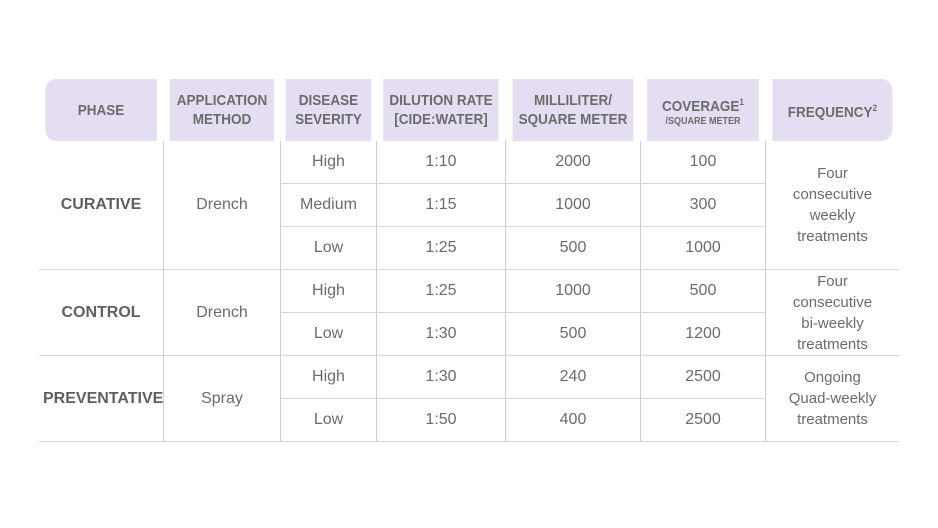 Image resolution: width=938 pixels, height=528 pixels. What do you see at coordinates (328, 205) in the screenshot?
I see `severity-cell: Medium` at bounding box center [328, 205].